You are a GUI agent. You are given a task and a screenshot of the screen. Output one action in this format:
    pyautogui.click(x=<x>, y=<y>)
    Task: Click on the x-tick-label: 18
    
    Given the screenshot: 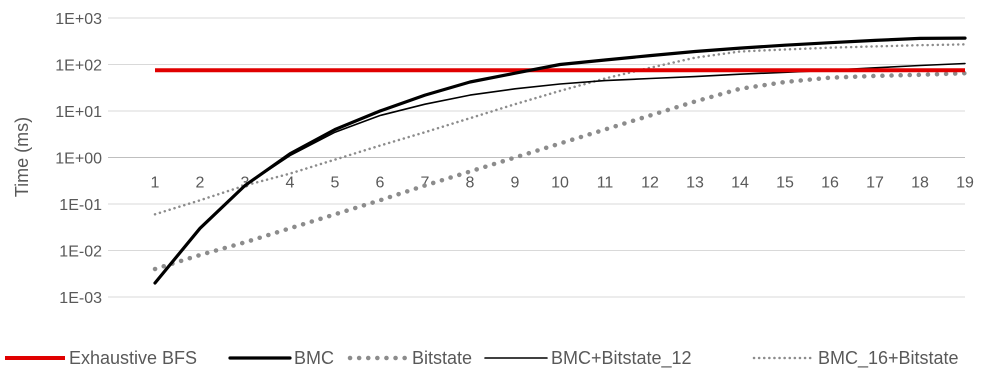 What is the action you would take?
    pyautogui.click(x=920, y=183)
    